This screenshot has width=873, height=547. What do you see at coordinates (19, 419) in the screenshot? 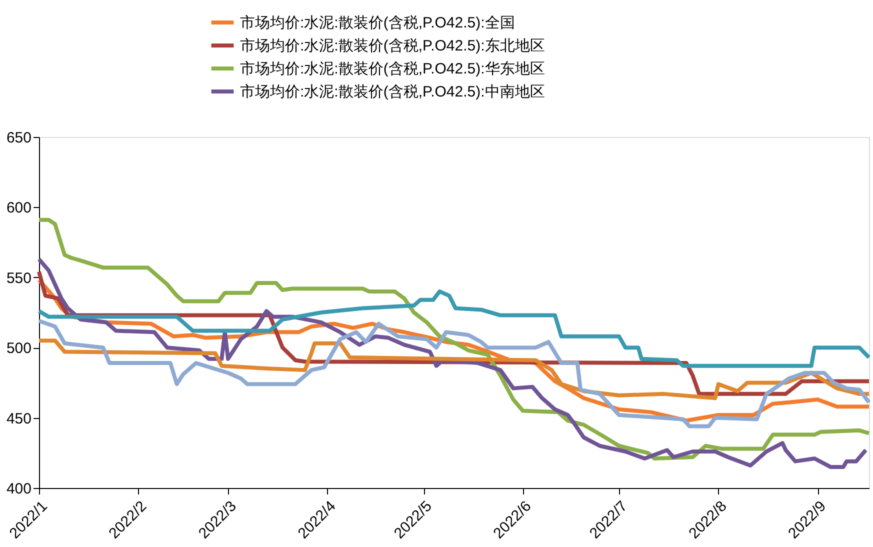
I see `y-tick-label: 450` at bounding box center [19, 419].